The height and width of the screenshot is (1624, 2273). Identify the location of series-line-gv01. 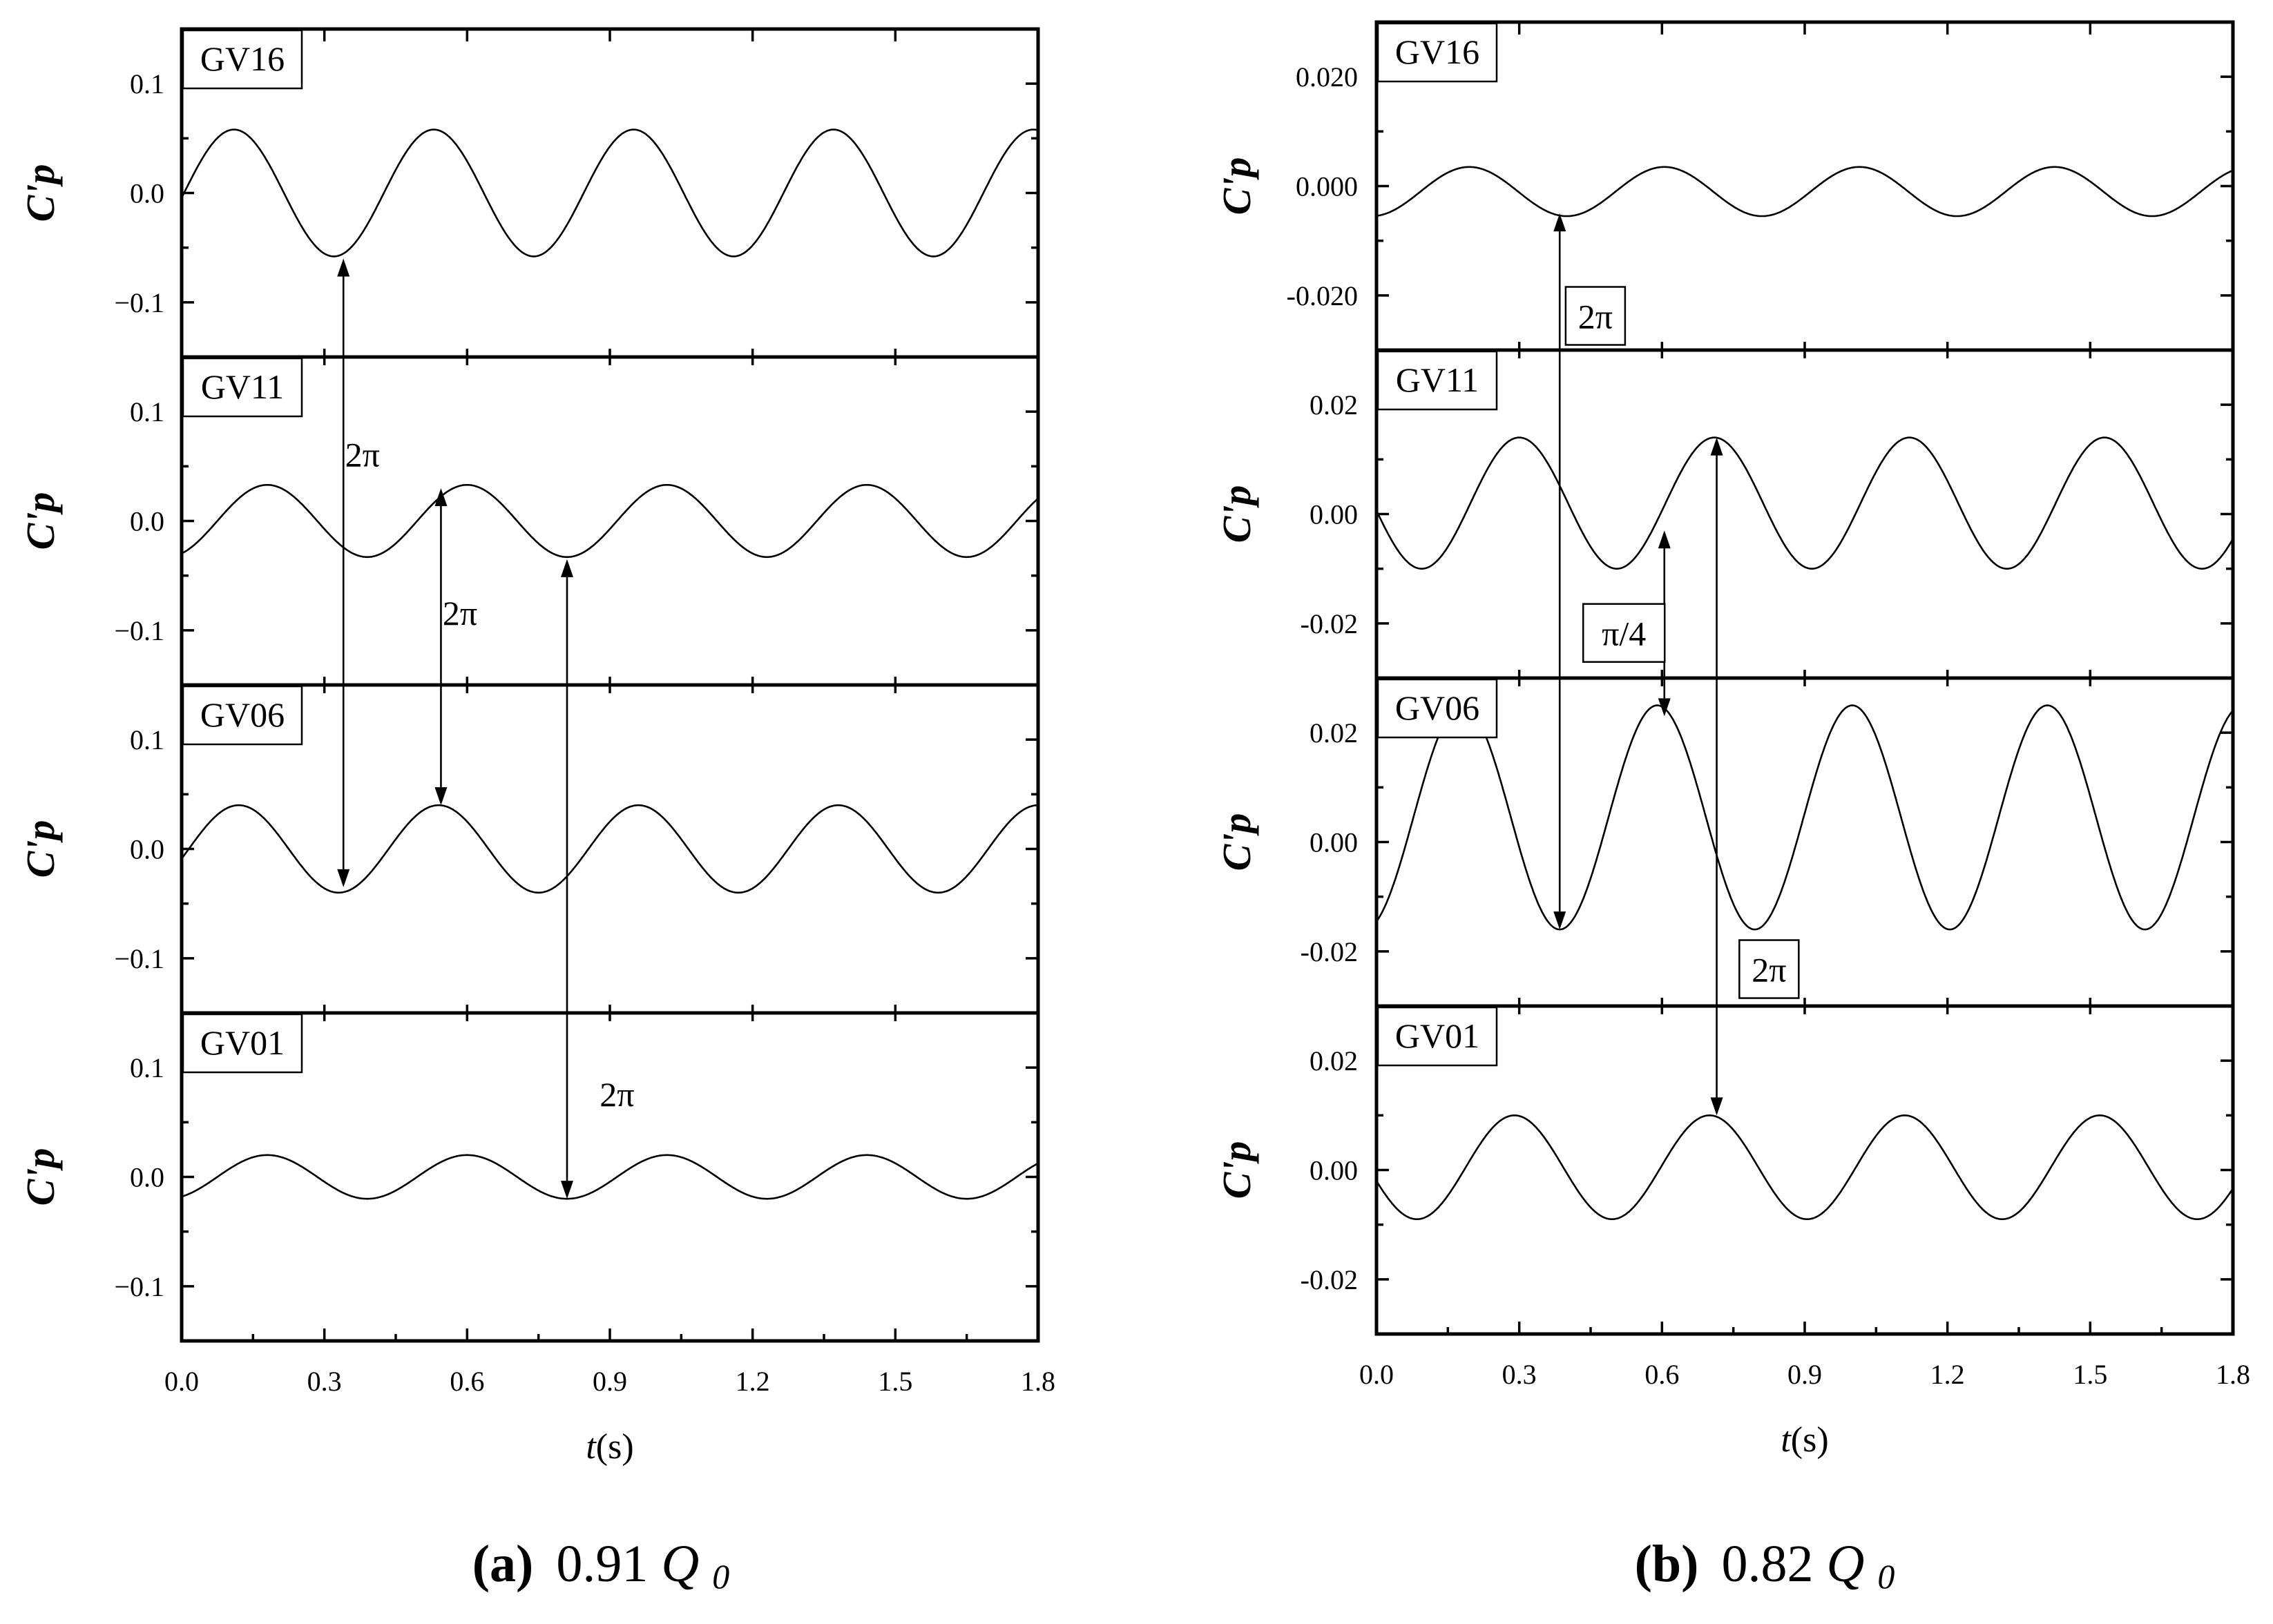
(1804, 1167).